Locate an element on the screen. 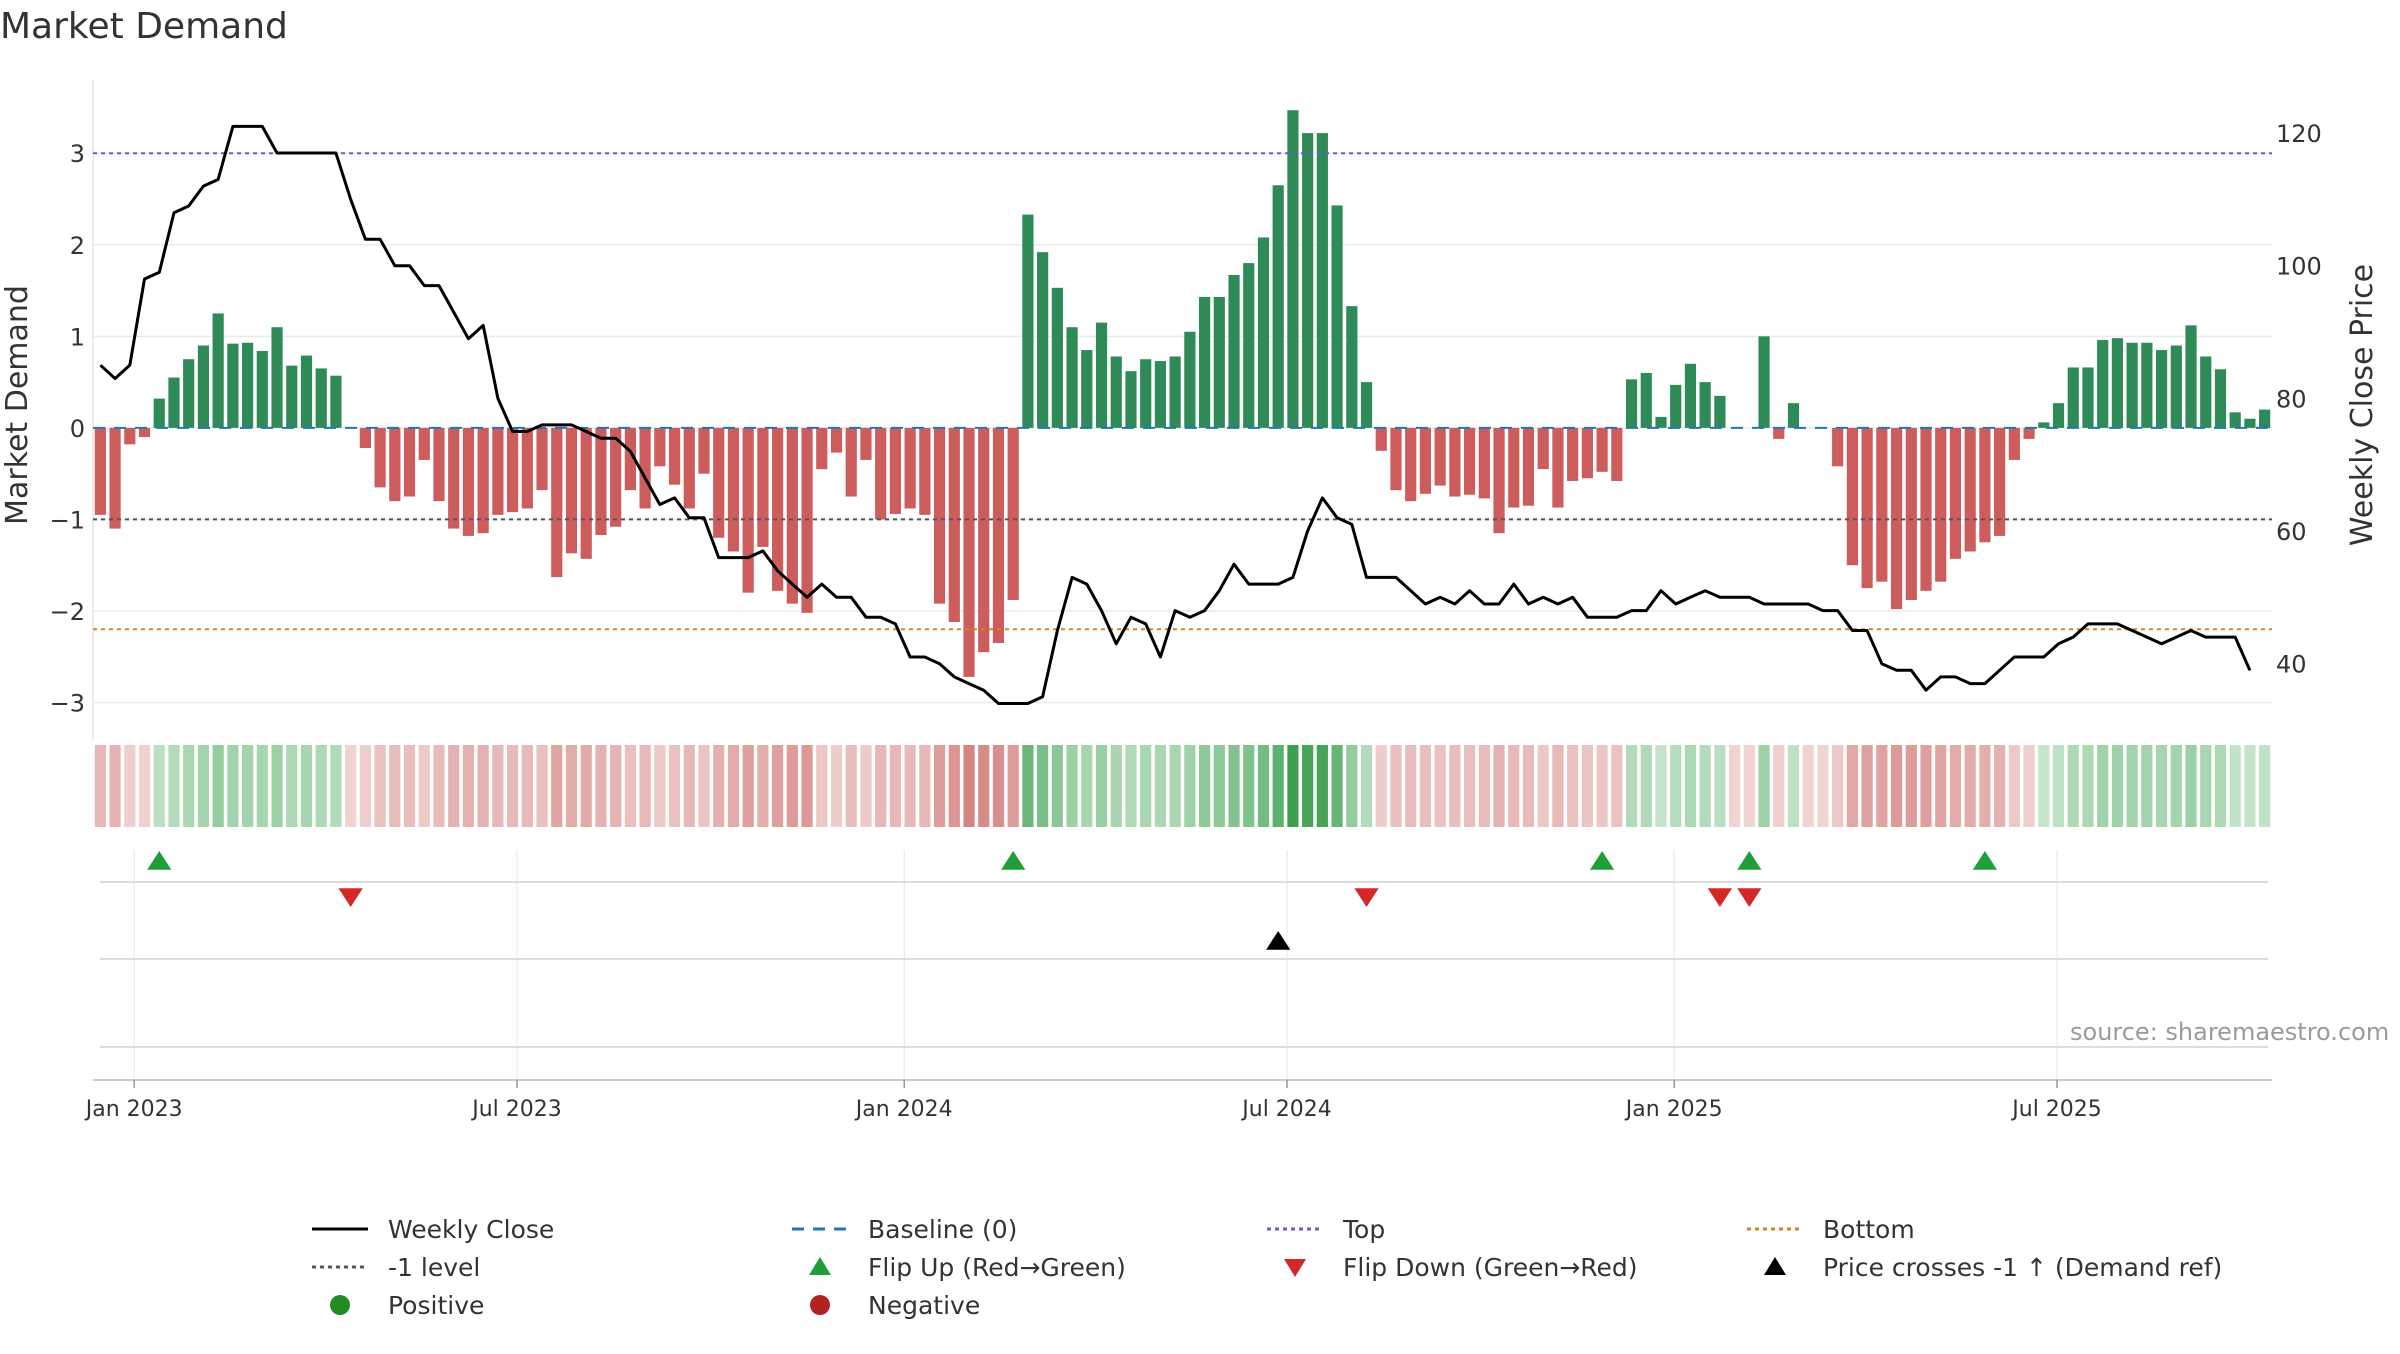 Image resolution: width=2400 pixels, height=1354 pixels. legend-swatch-price-cross is located at coordinates (1775, 1266).